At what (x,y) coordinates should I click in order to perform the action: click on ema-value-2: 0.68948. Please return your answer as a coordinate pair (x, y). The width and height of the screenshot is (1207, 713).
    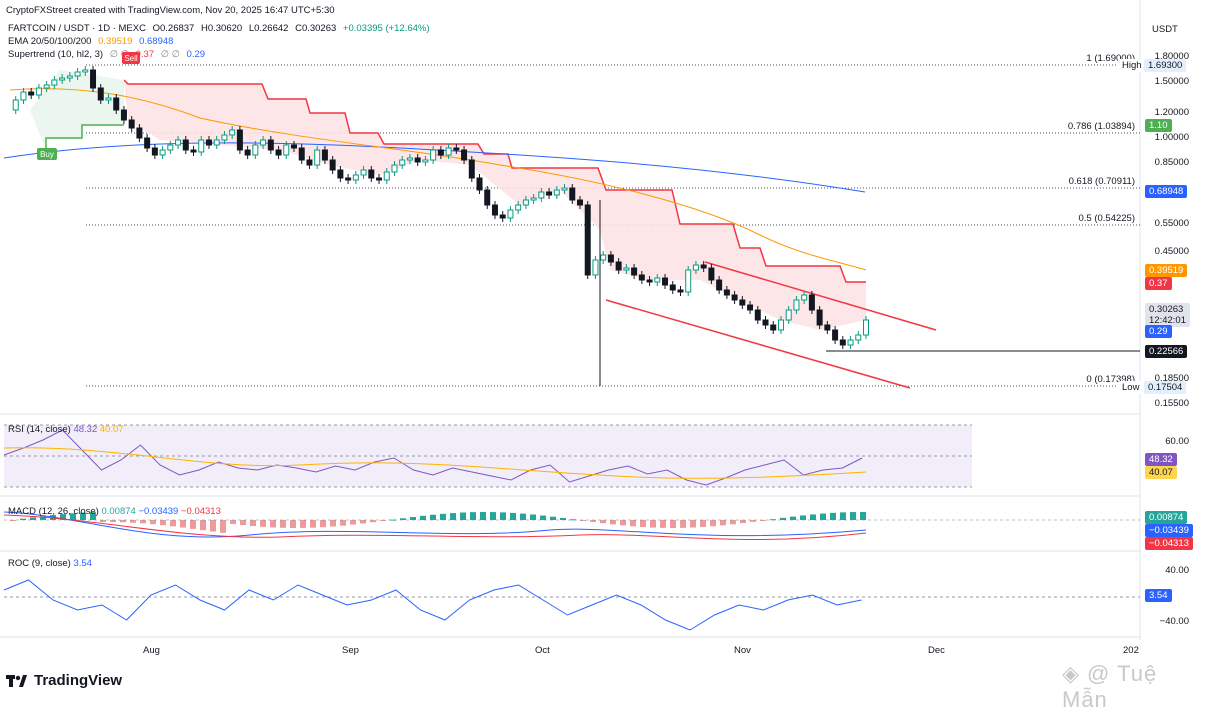
    Looking at the image, I should click on (156, 41).